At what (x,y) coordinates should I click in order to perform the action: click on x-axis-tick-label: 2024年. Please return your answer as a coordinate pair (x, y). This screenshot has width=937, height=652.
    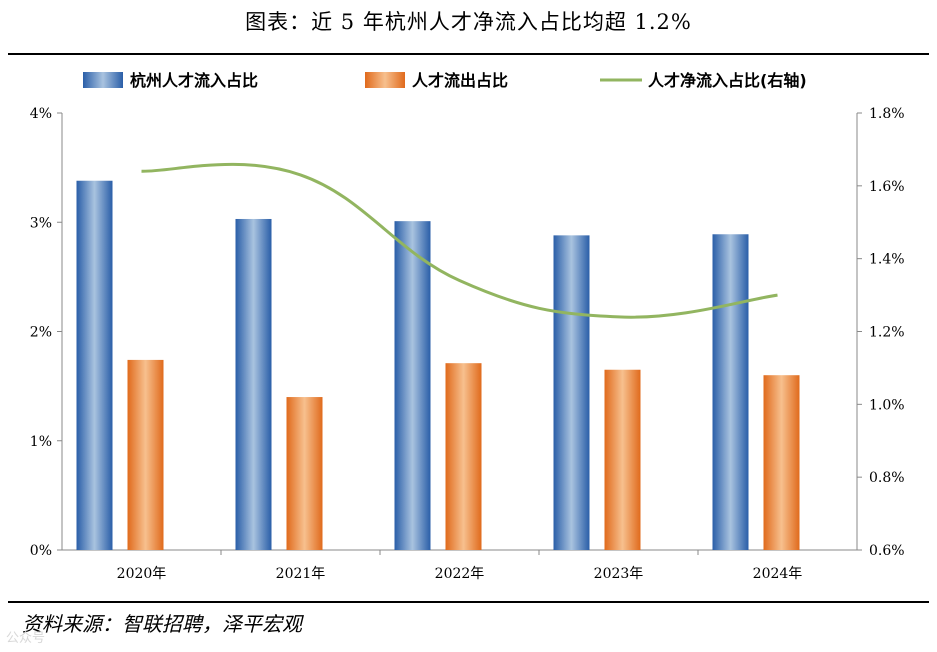
    Looking at the image, I should click on (778, 574).